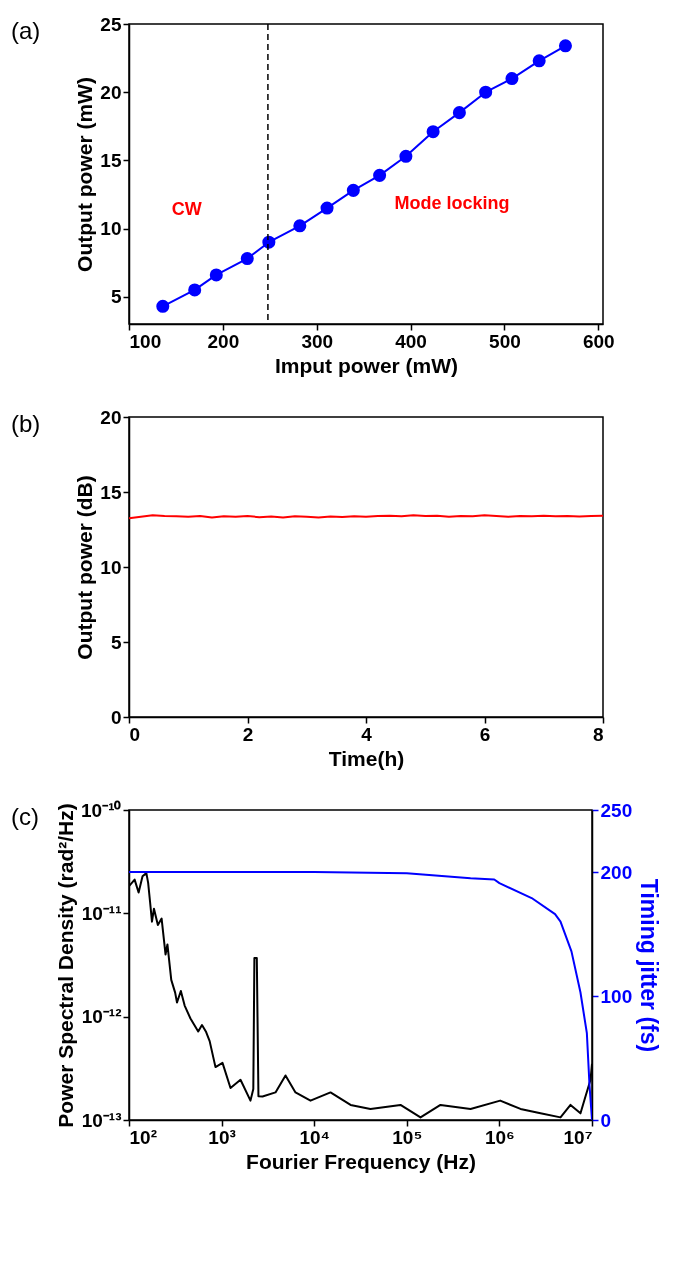  I want to click on x-tick-label: 500, so click(505, 341).